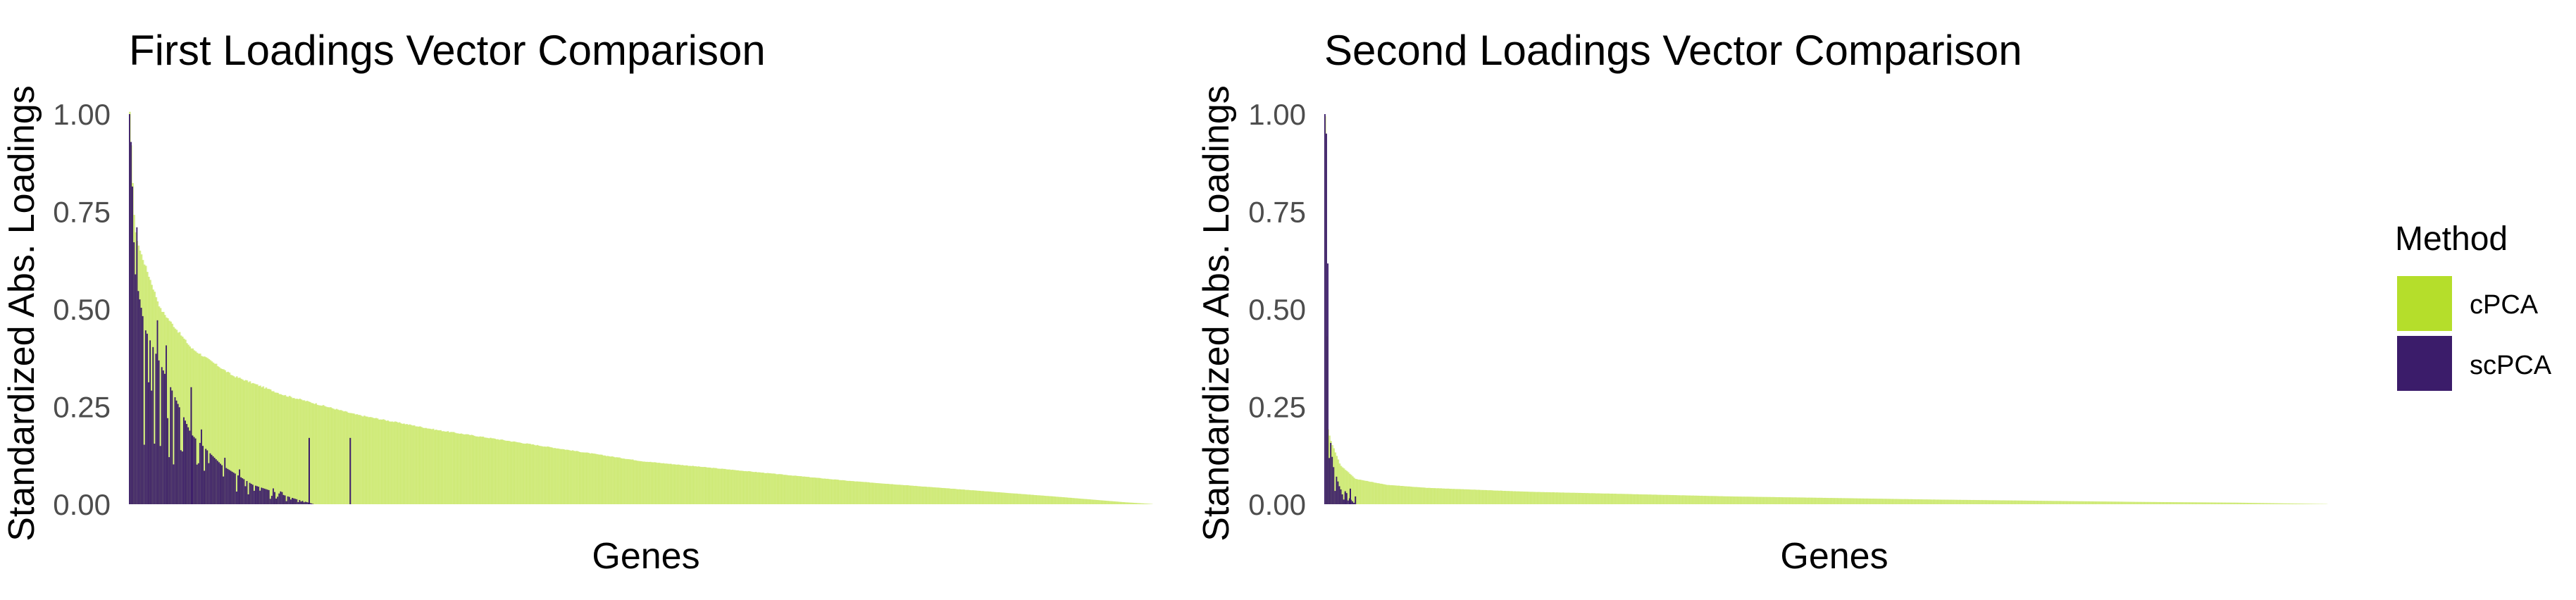 The image size is (2576, 600). What do you see at coordinates (82, 407) in the screenshot?
I see `y-tick-label: 0.25` at bounding box center [82, 407].